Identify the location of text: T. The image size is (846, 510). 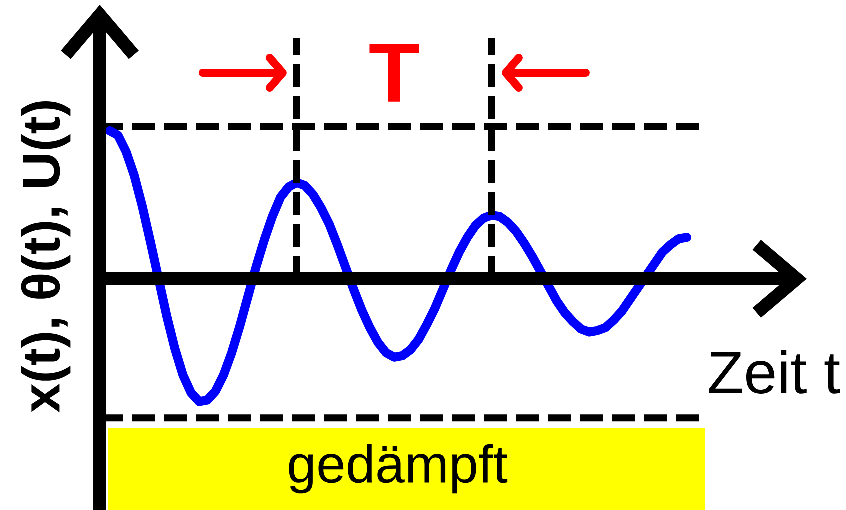
(395, 73).